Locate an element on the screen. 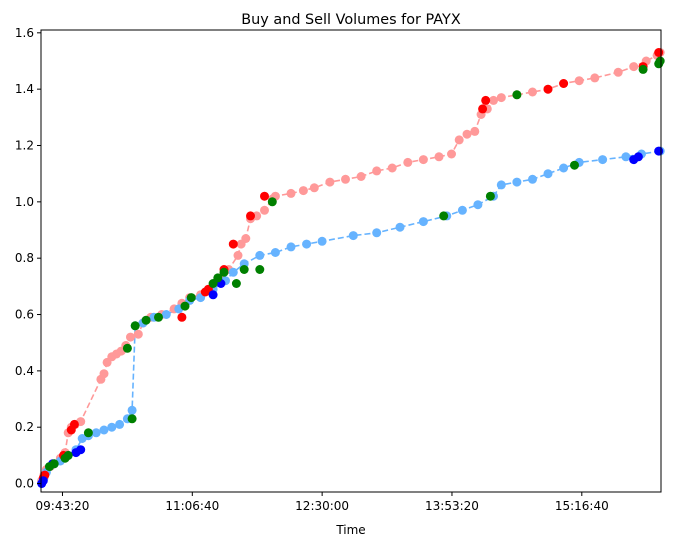 This screenshot has width=675, height=547. x-axis: 09:43:20 11:06:40 12:30:00 13:53:20 15:16:40 is located at coordinates (322, 502).